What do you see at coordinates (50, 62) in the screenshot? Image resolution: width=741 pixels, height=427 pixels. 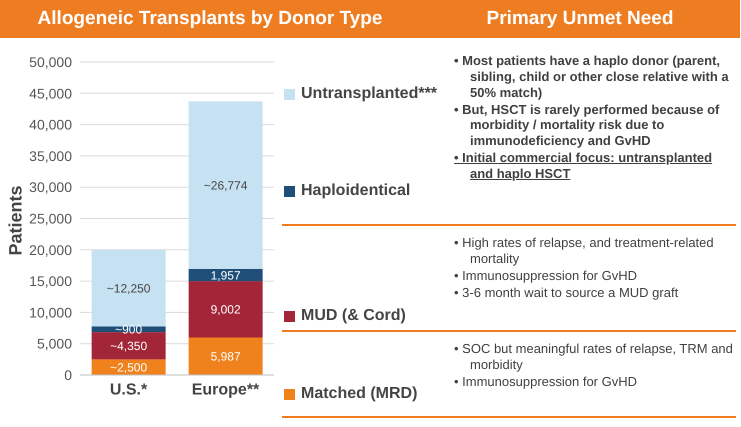 I see `y-tick-label: 50,000` at bounding box center [50, 62].